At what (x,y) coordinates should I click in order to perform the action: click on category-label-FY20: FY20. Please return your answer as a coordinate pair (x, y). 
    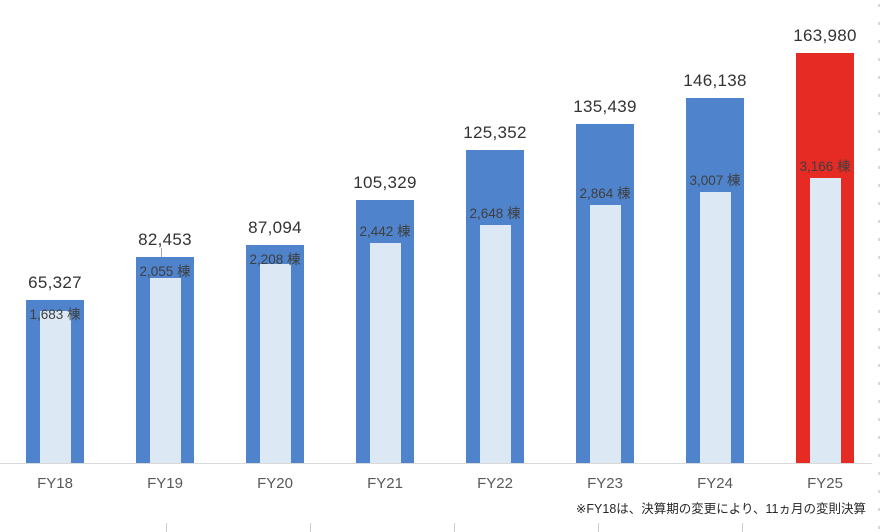
    Looking at the image, I should click on (275, 483).